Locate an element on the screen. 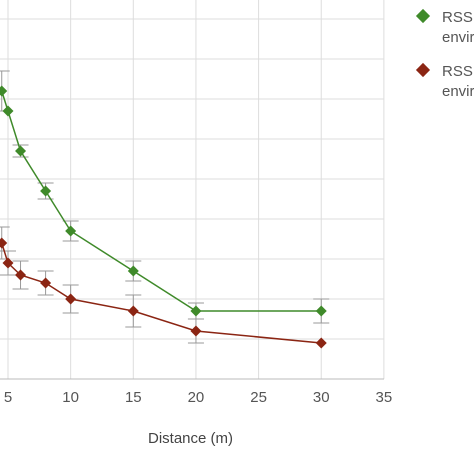 The width and height of the screenshot is (474, 474). legend-item-series-2: RSSI envir is located at coordinates (444, 82).